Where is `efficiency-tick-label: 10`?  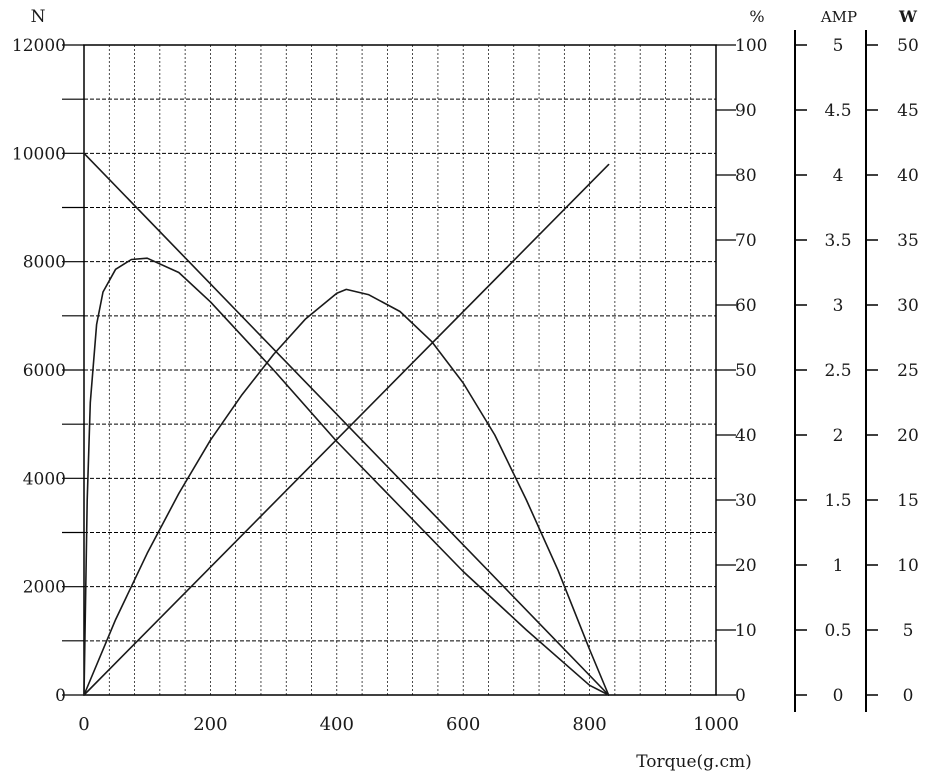 efficiency-tick-label: 10 is located at coordinates (746, 631).